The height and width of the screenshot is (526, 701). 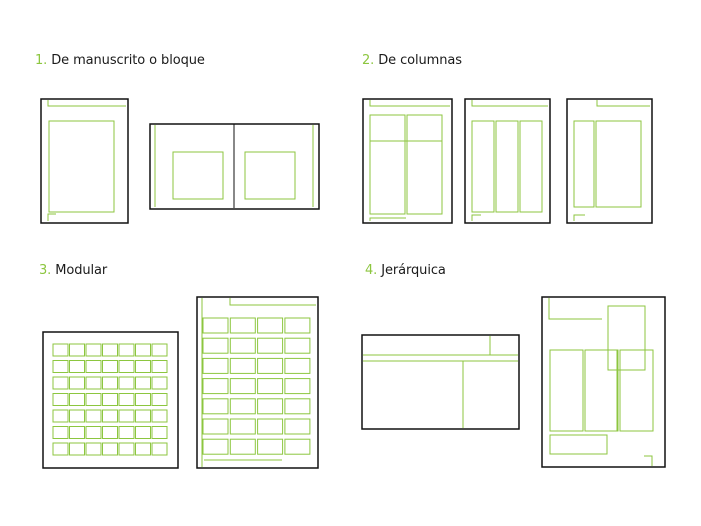 I want to click on section-number: 2., so click(x=368, y=60).